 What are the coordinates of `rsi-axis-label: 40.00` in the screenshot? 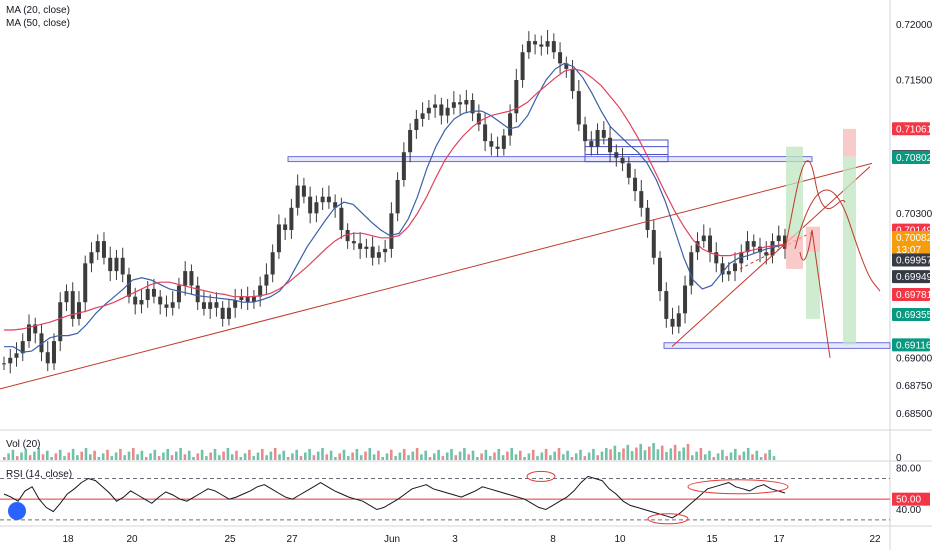 It's located at (908, 510).